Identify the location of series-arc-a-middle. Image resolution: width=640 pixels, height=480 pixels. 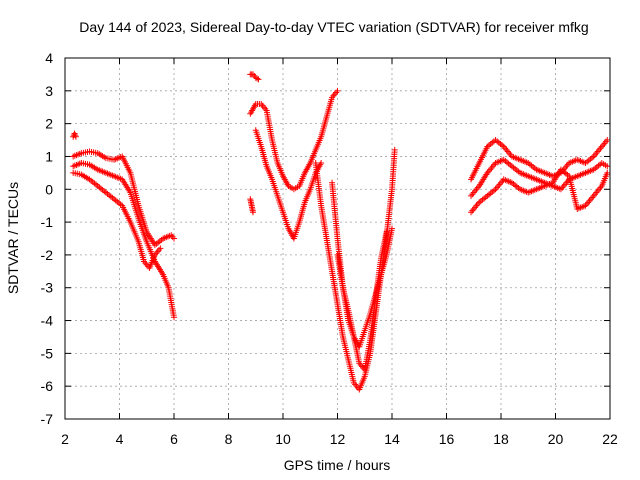
(123, 240).